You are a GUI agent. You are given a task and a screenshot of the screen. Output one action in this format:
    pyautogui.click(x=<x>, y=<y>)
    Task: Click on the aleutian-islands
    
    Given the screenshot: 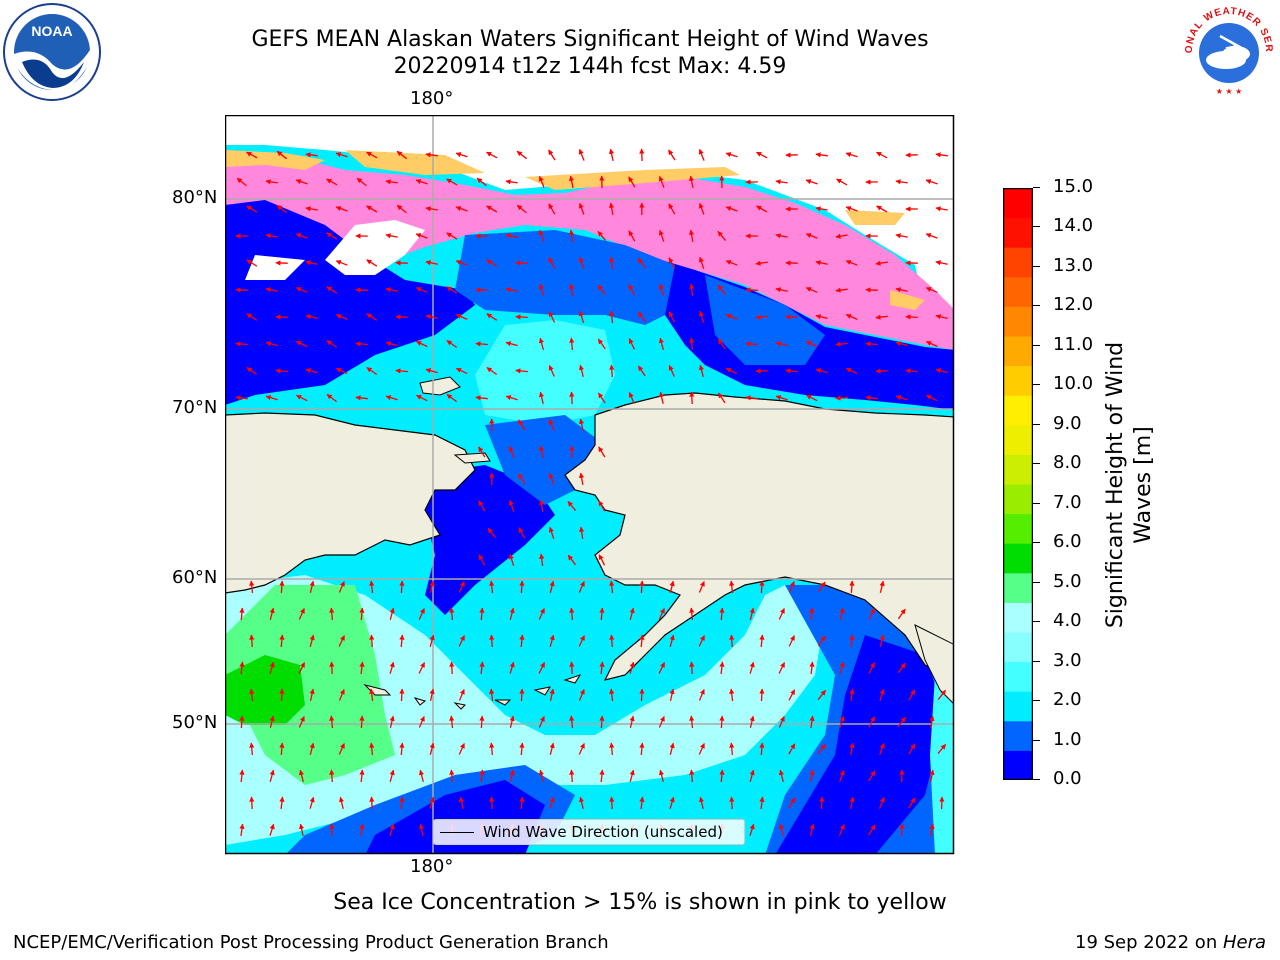 What is the action you would take?
    pyautogui.click(x=472, y=692)
    